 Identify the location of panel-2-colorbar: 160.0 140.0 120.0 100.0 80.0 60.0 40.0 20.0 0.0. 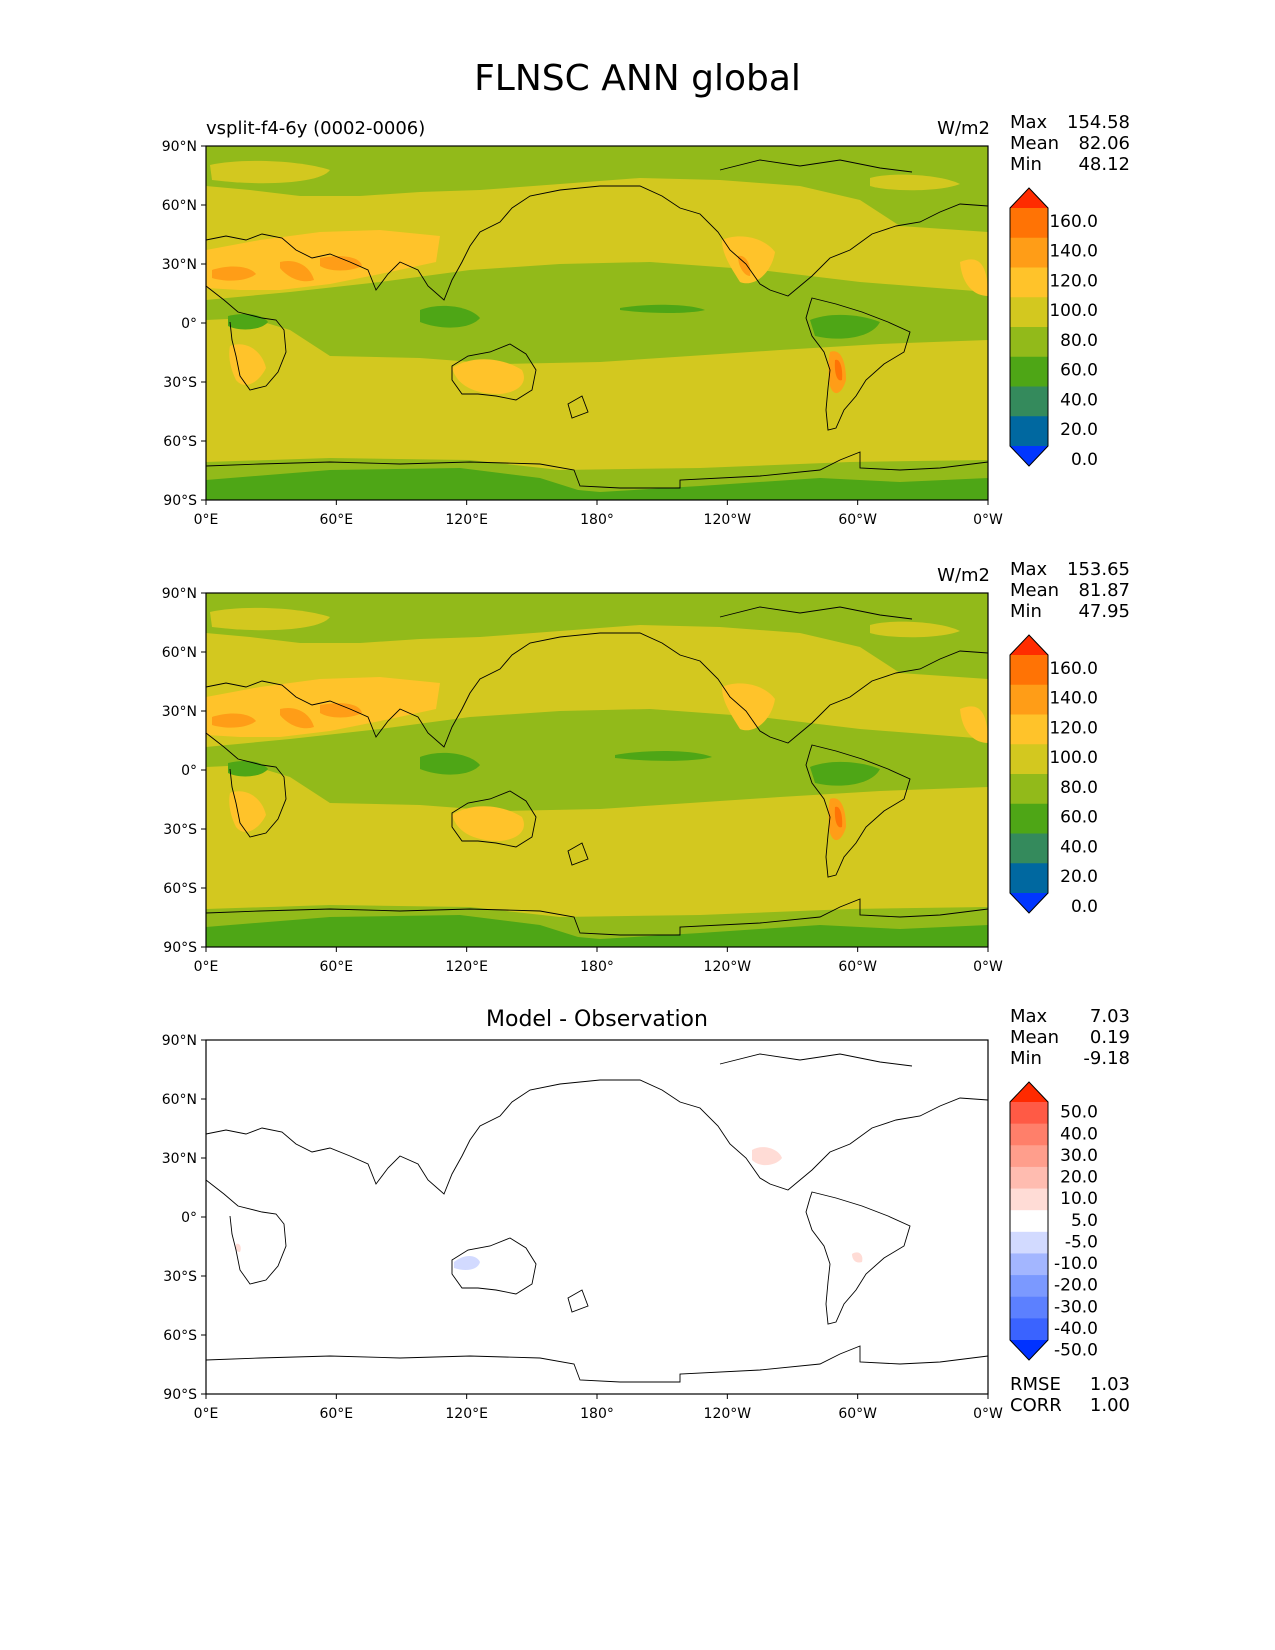
(1053, 775).